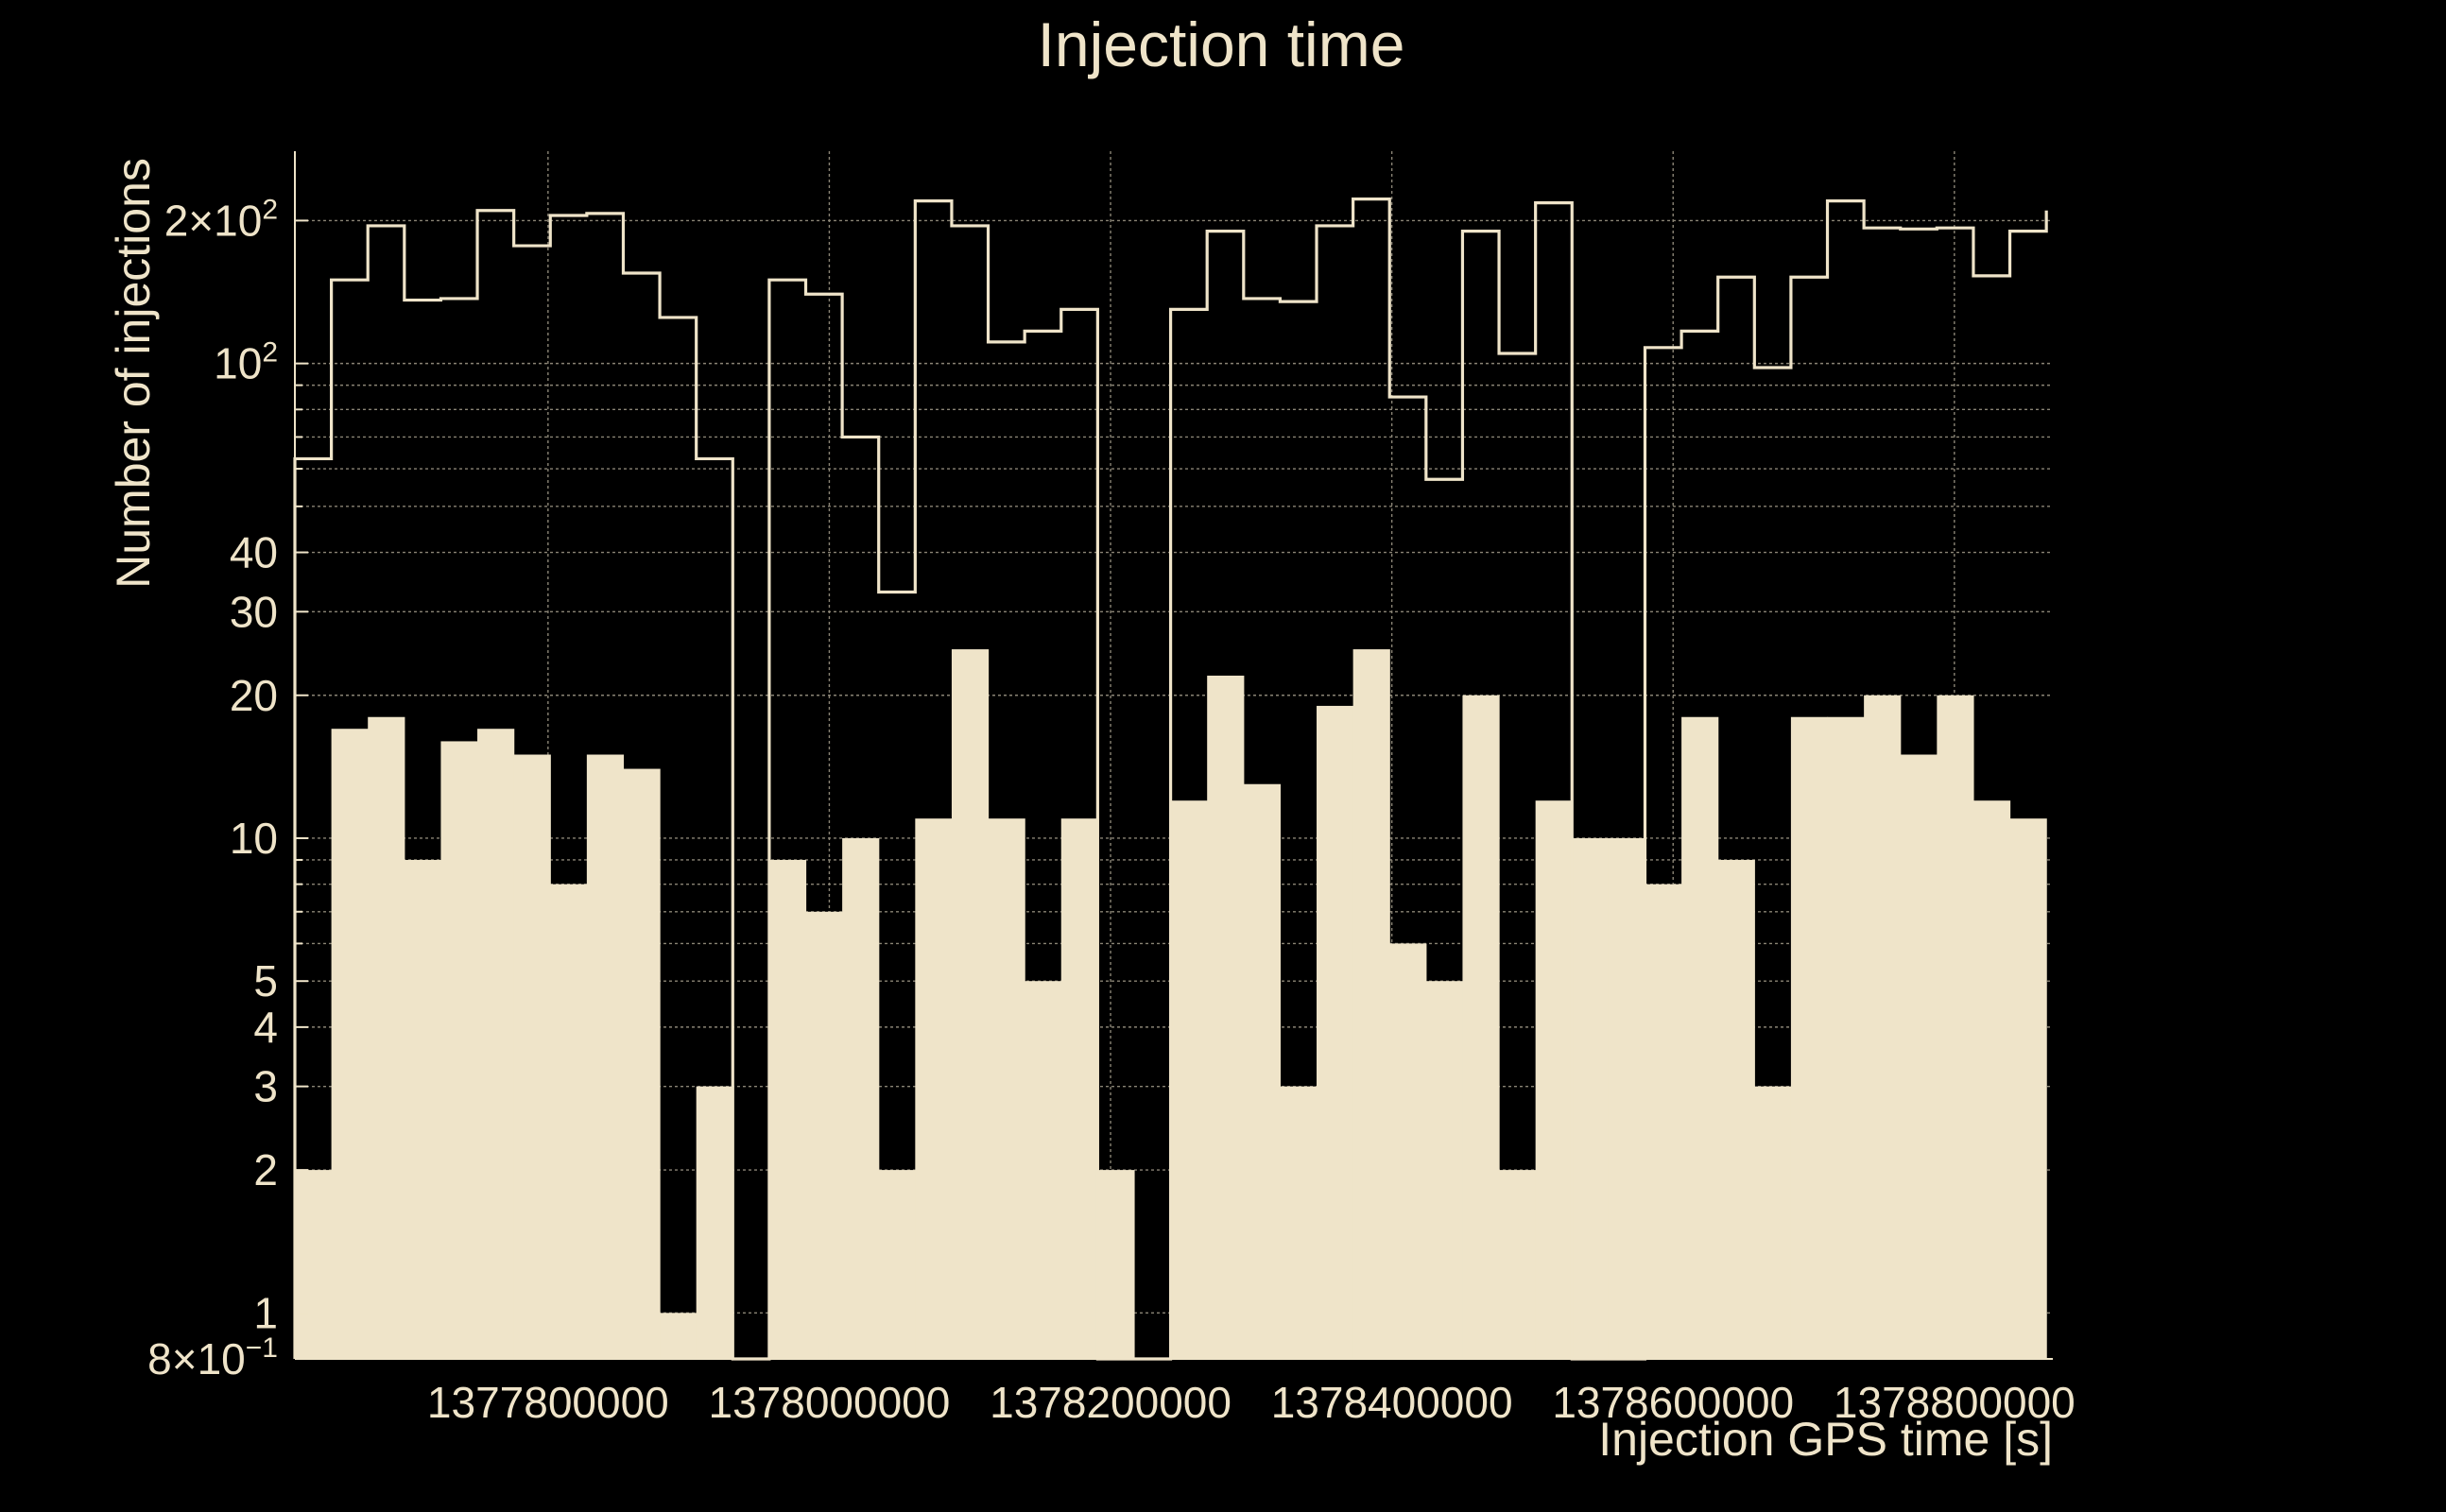 This screenshot has width=2446, height=1512. I want to click on y-tick-label: 2, so click(265, 1169).